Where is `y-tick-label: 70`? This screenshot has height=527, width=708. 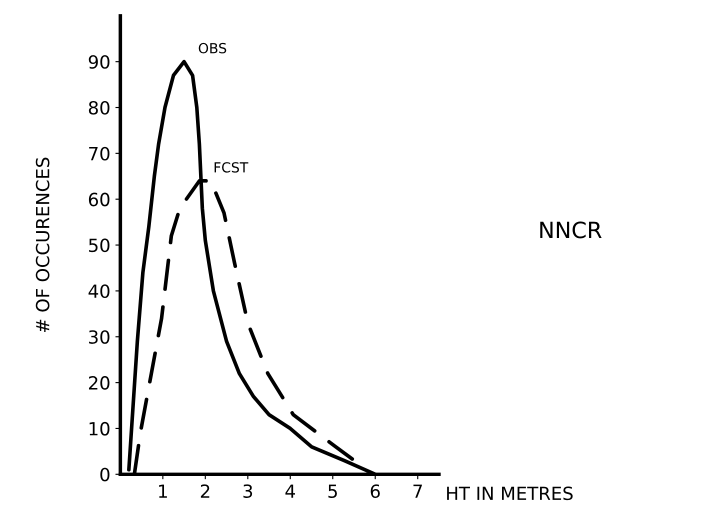
y-tick-label: 70 is located at coordinates (99, 153).